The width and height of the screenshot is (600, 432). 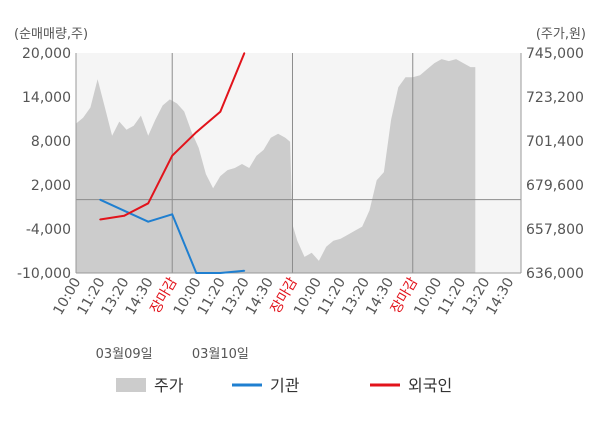 I want to click on right-tick-label: 679,600, so click(x=555, y=186).